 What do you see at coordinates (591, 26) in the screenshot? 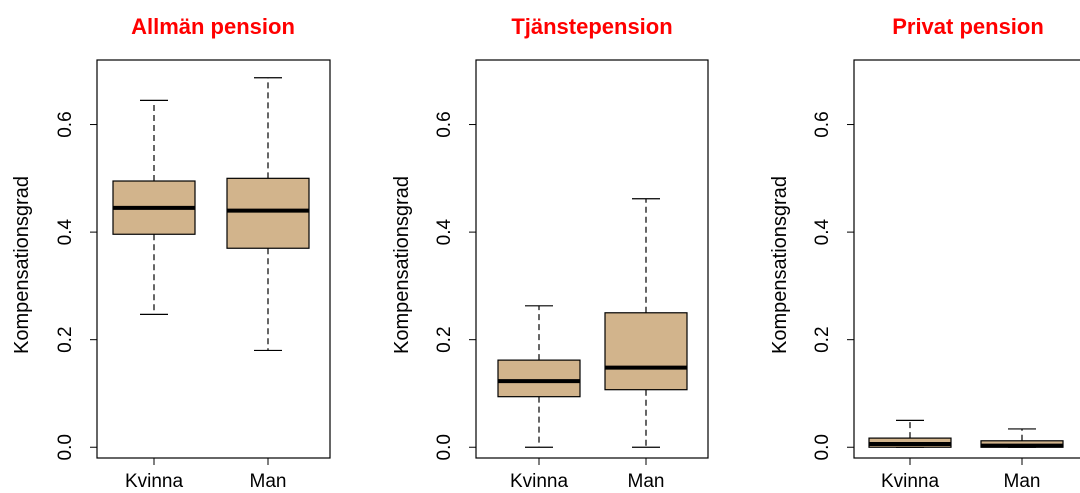
I see `panel-title: Tjänstepension` at bounding box center [591, 26].